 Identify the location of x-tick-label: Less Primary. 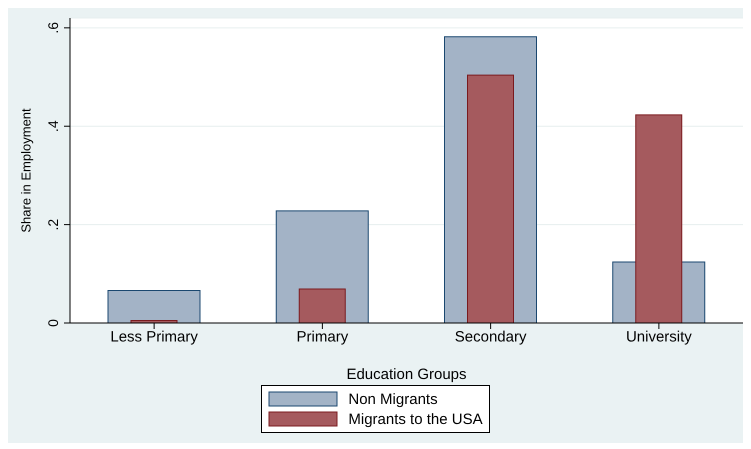
(154, 337).